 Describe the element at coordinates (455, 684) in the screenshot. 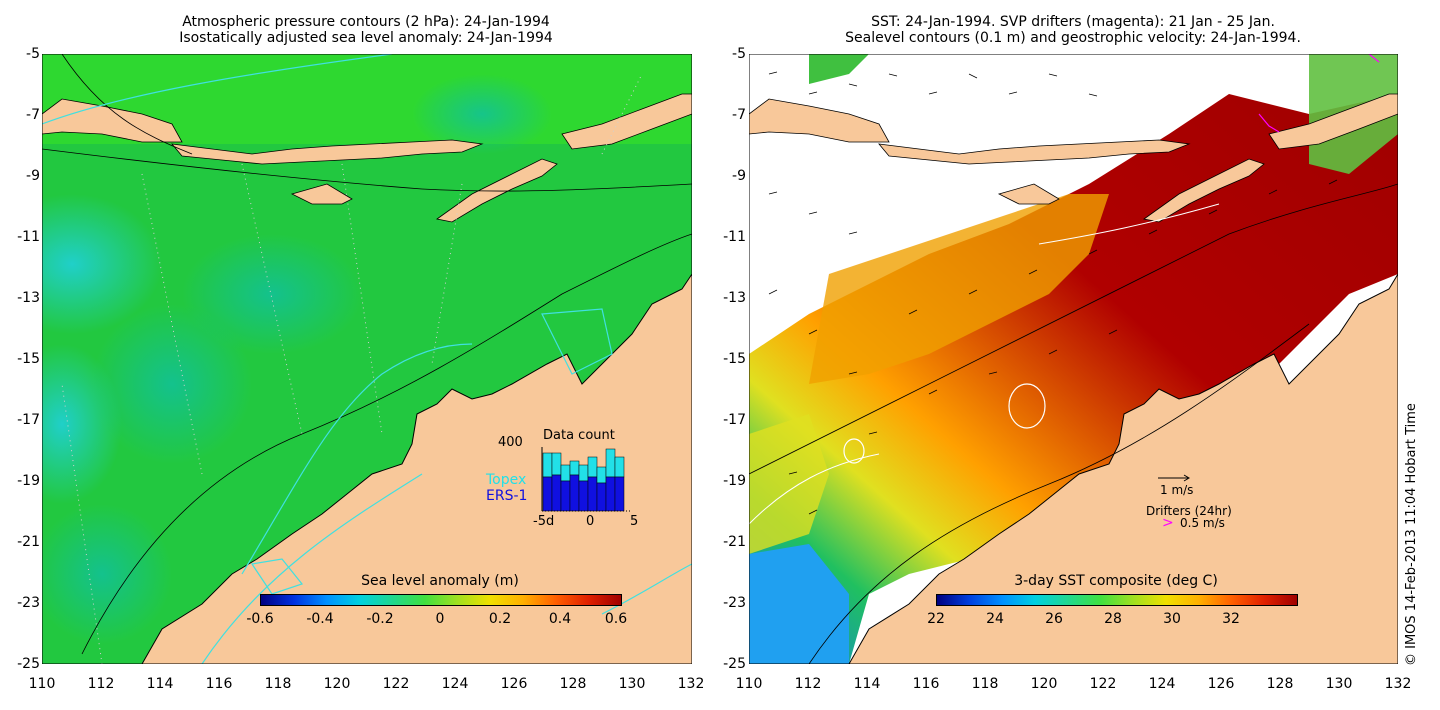

I see `left-x-tick-7: 124` at that location.